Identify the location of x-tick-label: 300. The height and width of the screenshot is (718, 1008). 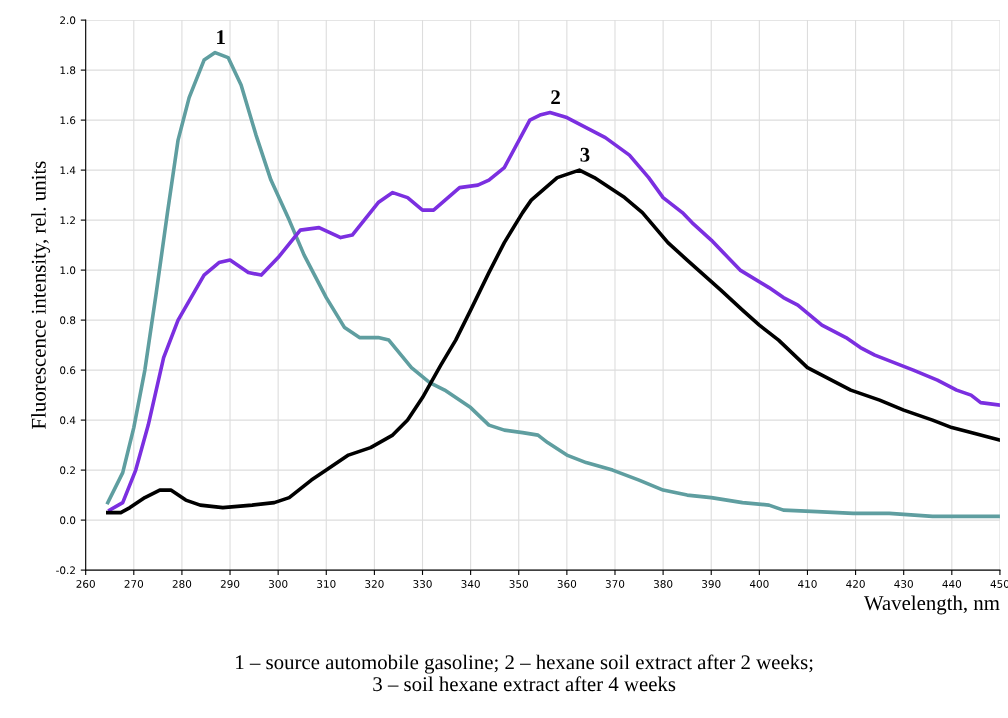
(278, 584).